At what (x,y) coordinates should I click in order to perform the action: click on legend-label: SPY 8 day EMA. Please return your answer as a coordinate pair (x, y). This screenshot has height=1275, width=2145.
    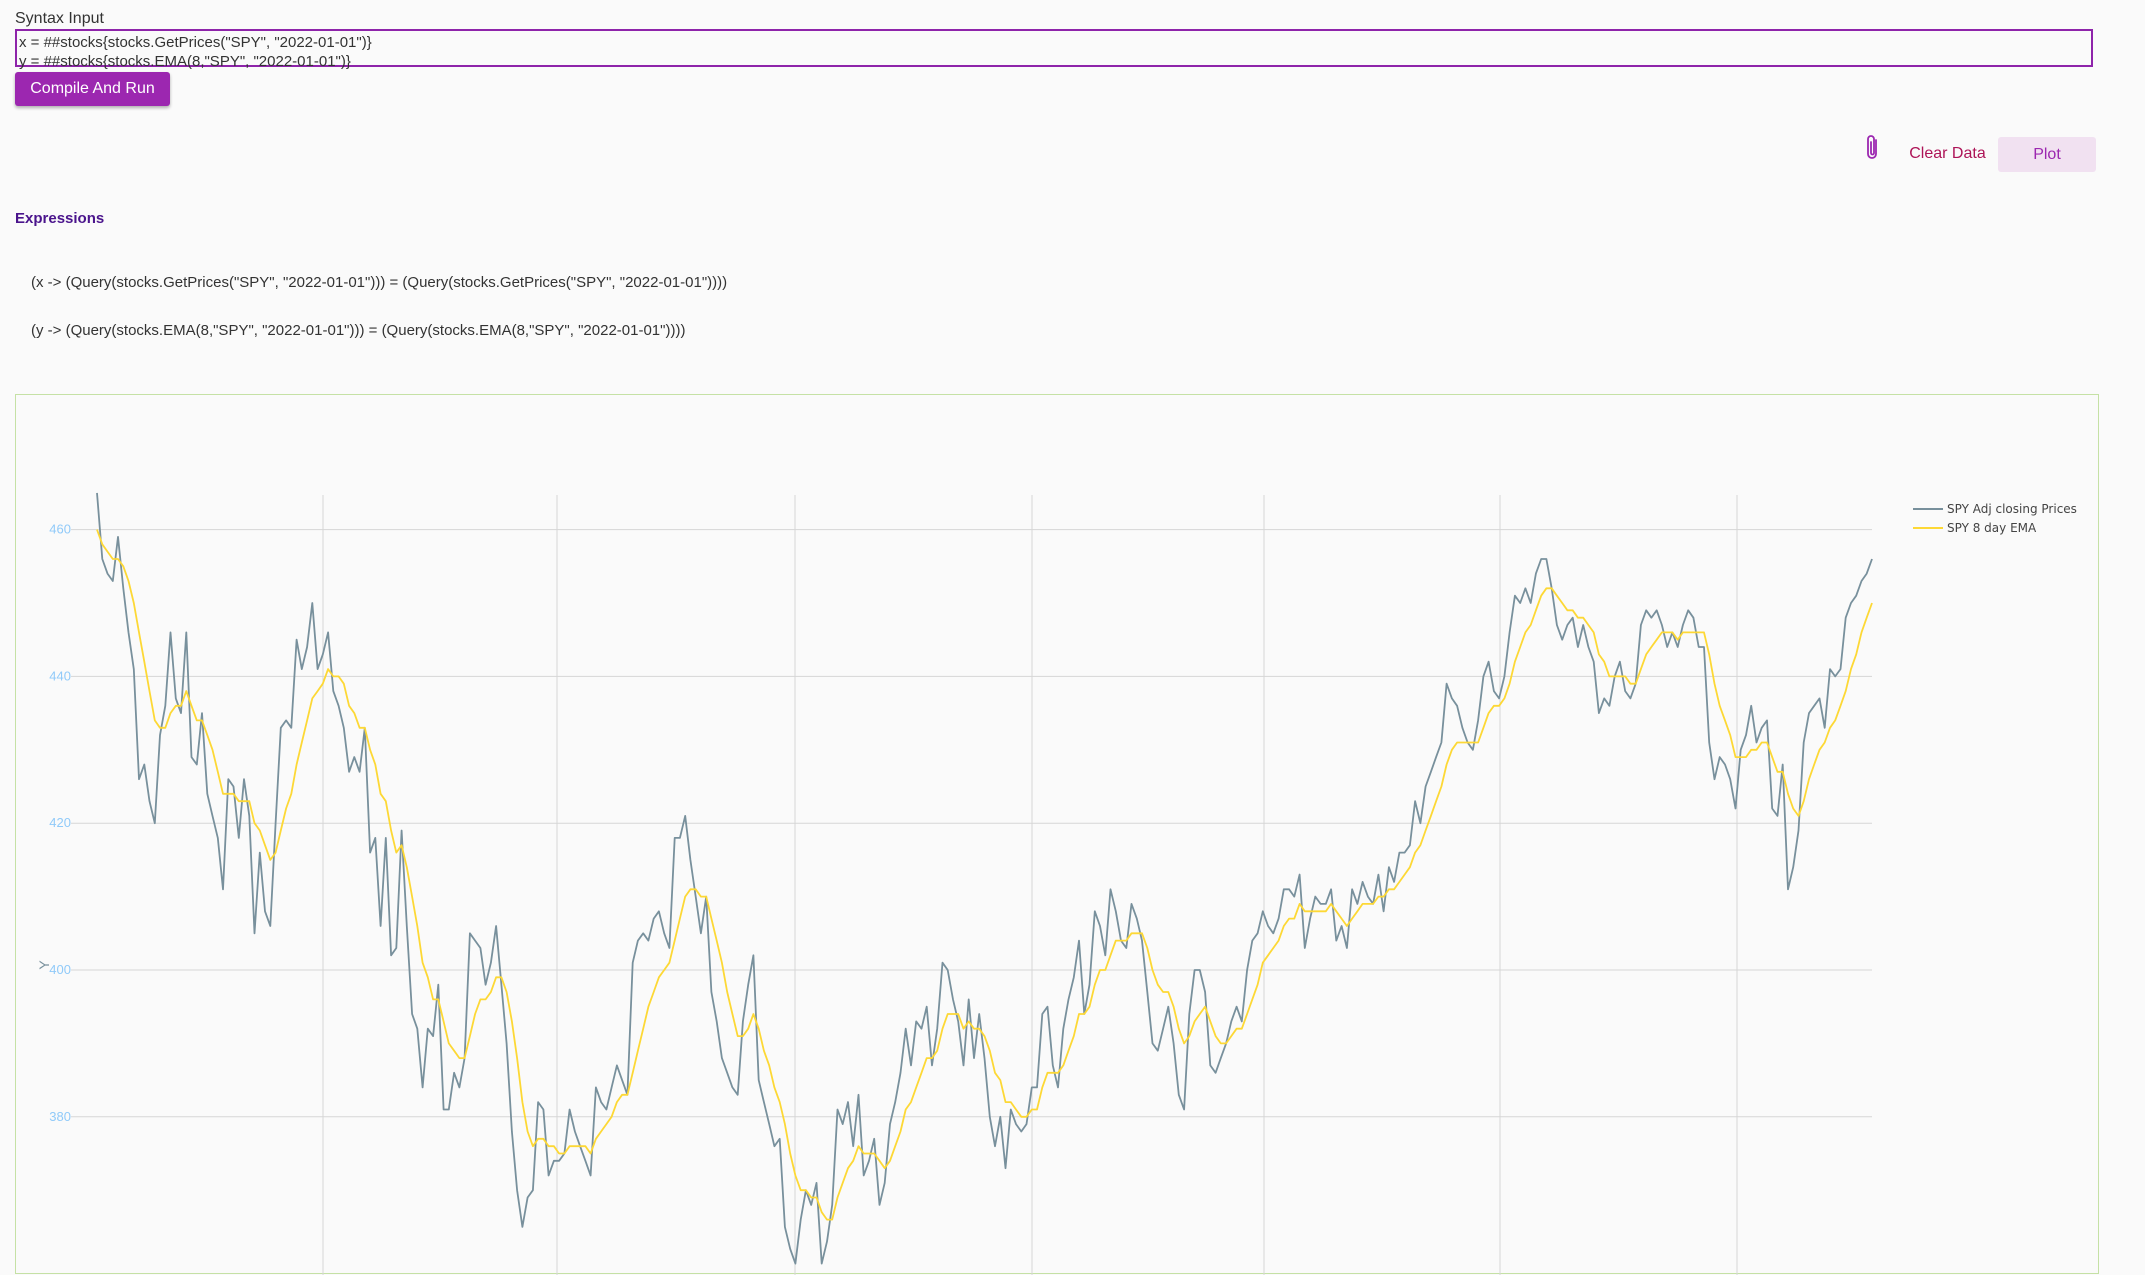
    Looking at the image, I should click on (1992, 528).